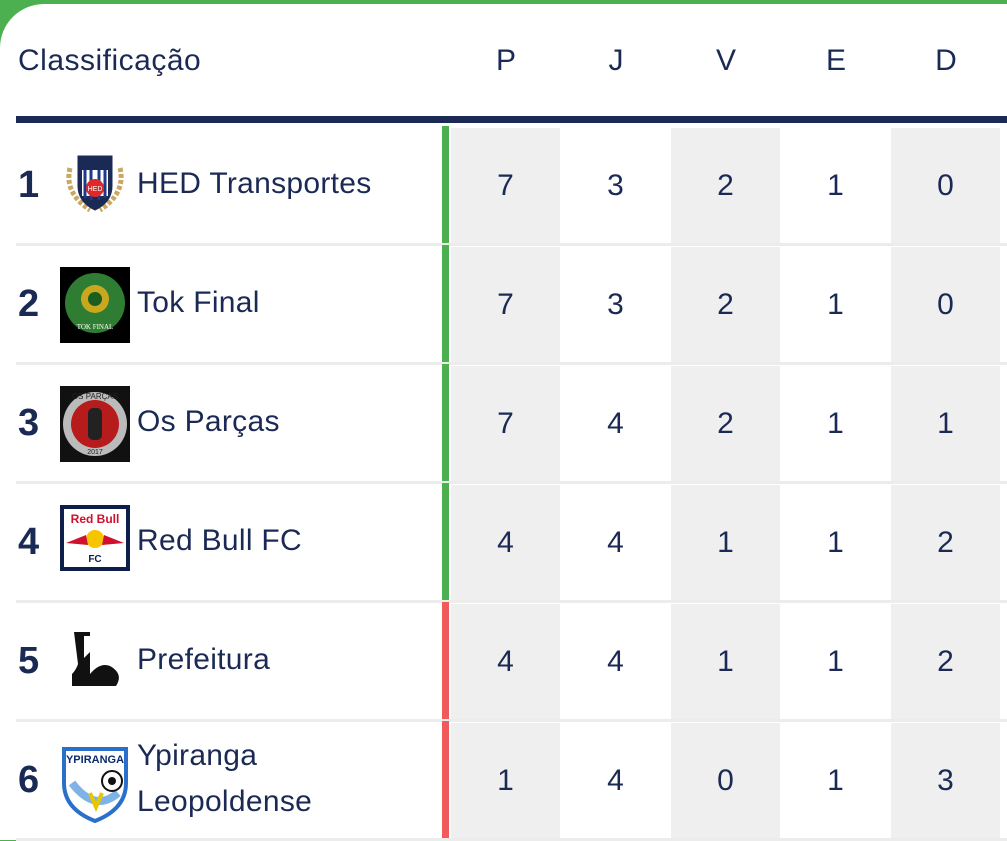 The image size is (1007, 841). What do you see at coordinates (946, 60) in the screenshot?
I see `column-header-d: D` at bounding box center [946, 60].